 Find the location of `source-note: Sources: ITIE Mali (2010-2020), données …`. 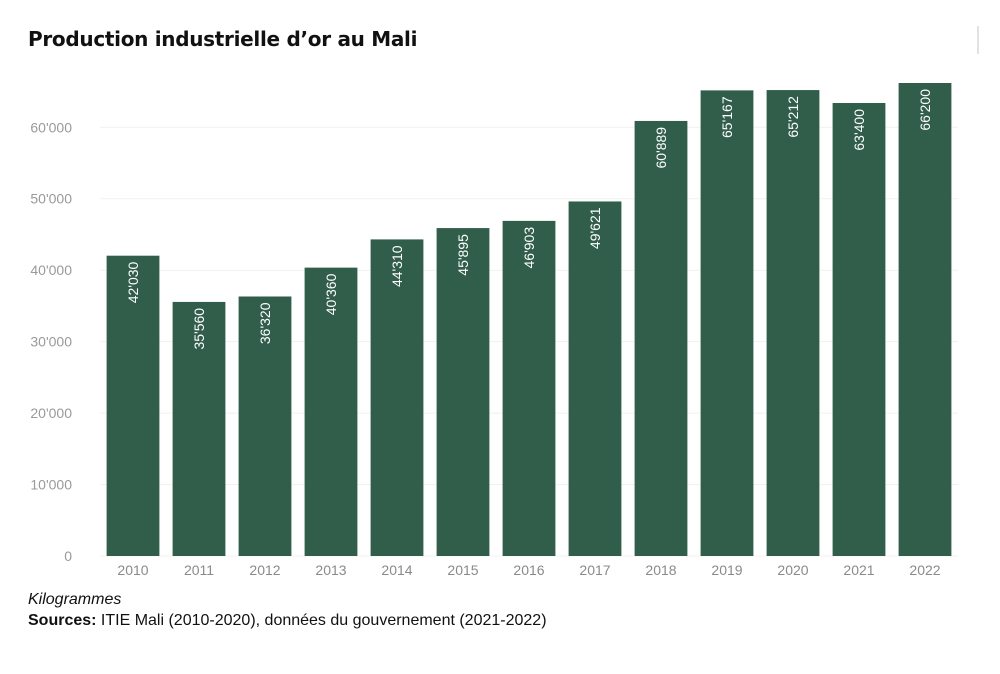

source-note: Sources: ITIE Mali (2010-2020), données … is located at coordinates (287, 621).